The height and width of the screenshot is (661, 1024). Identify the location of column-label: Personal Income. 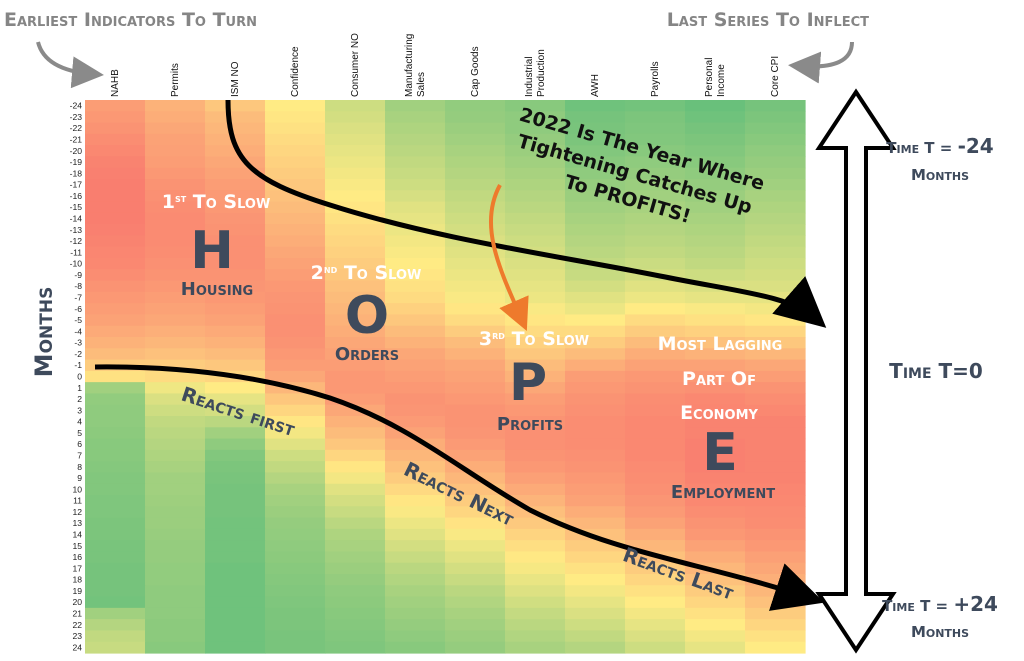
(715, 77).